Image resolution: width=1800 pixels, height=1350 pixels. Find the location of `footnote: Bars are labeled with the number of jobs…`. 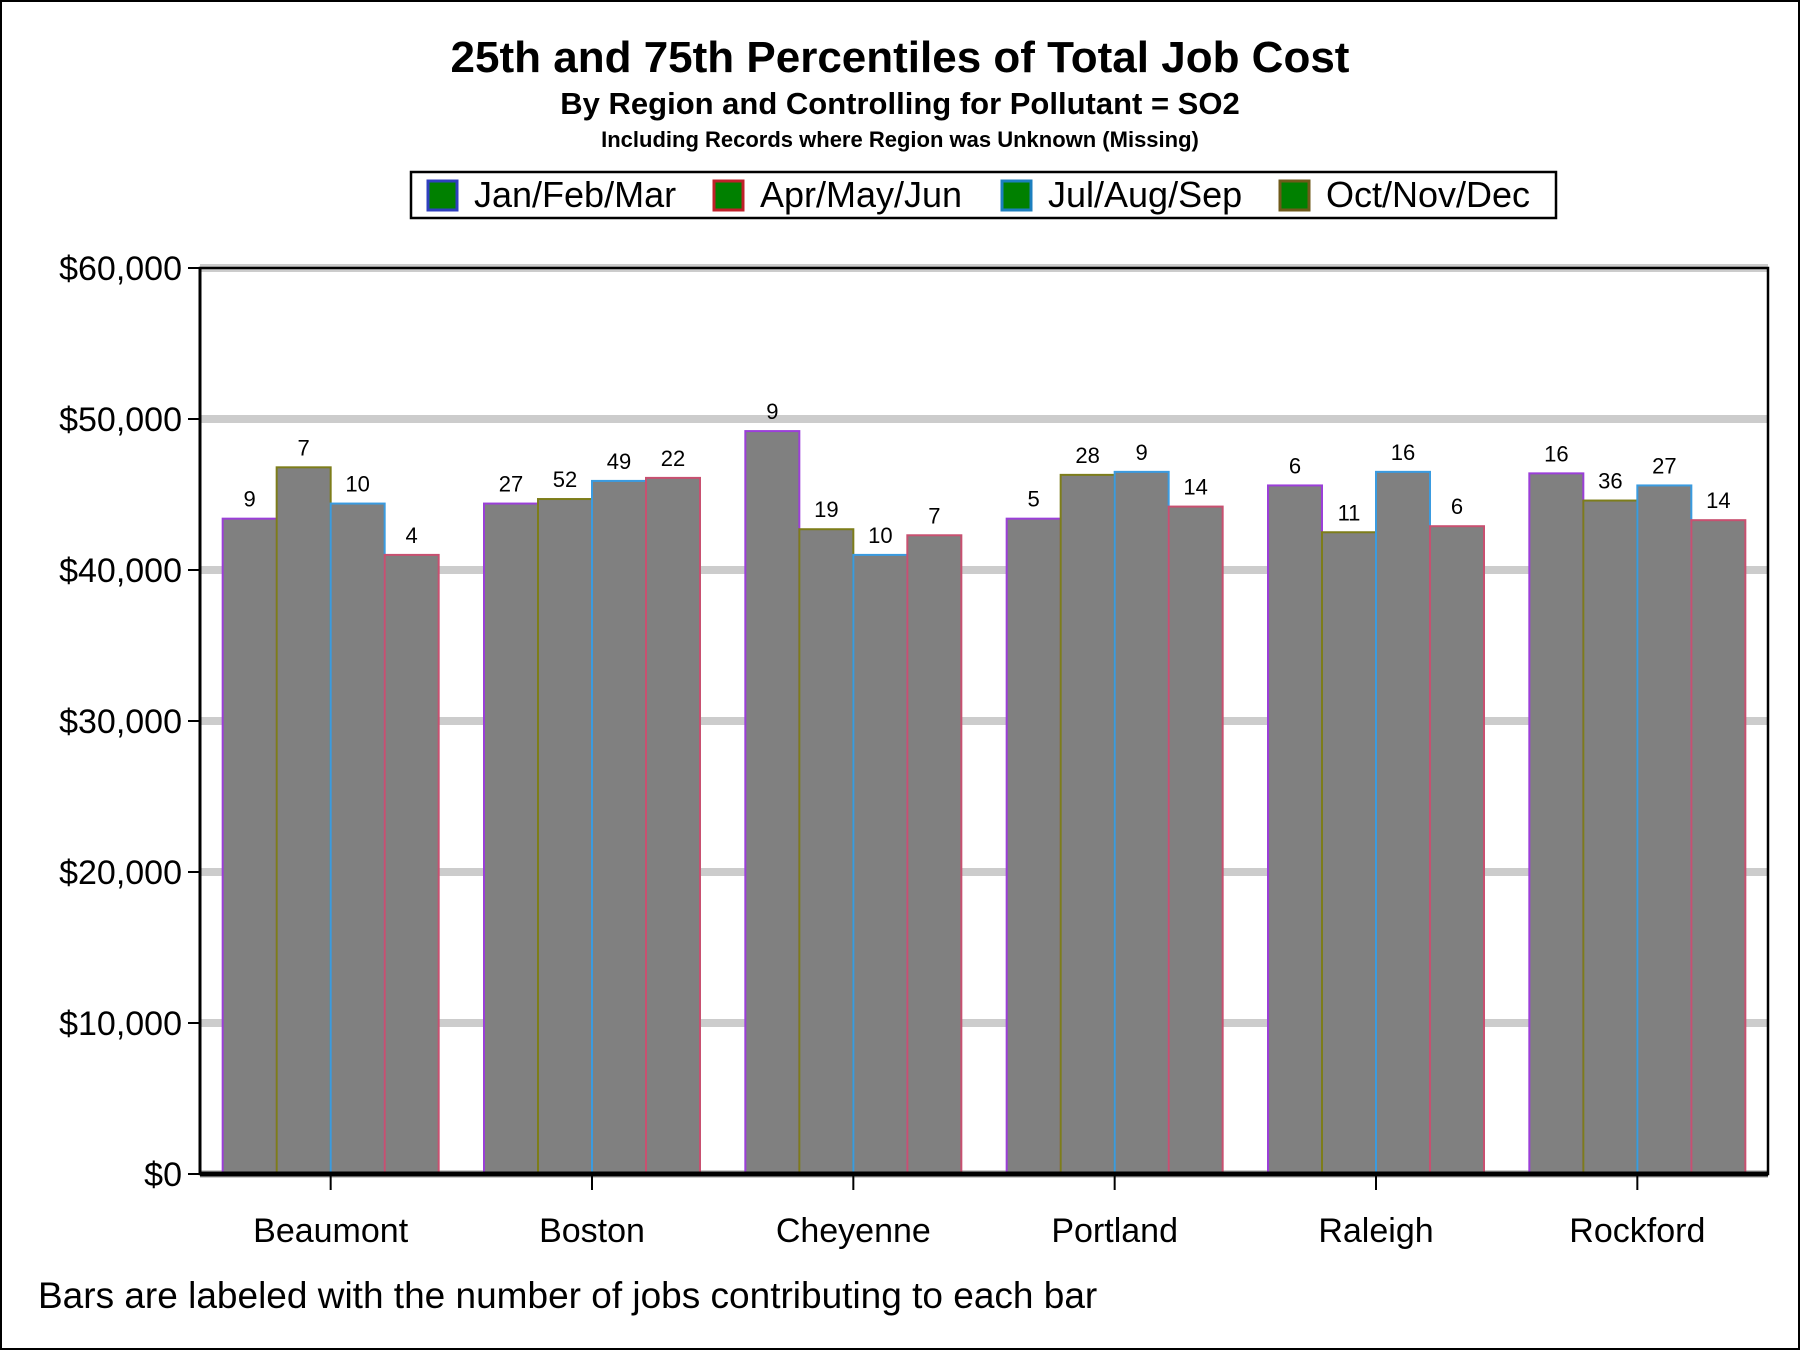

footnote: Bars are labeled with the number of jobs… is located at coordinates (567, 1295).